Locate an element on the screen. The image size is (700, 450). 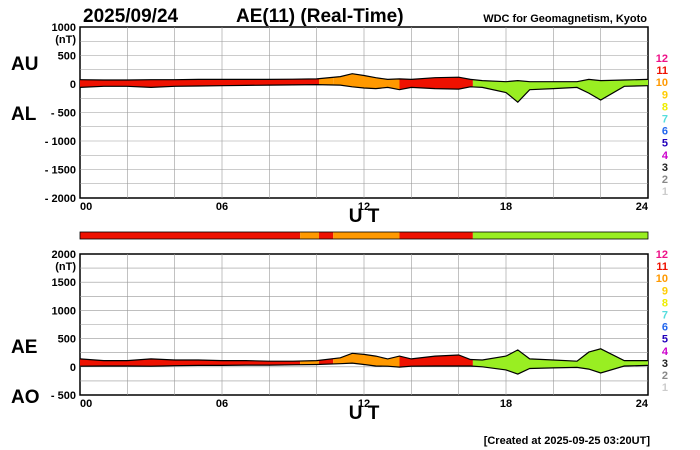
series-line-ae is located at coordinates (364, 355).